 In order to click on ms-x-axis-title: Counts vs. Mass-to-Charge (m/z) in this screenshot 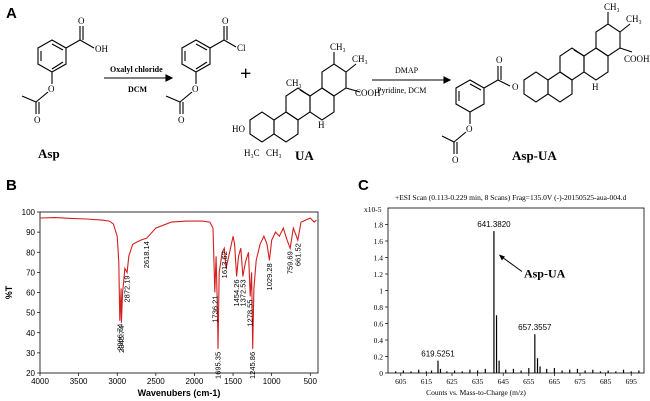, I will do `click(476, 392)`.